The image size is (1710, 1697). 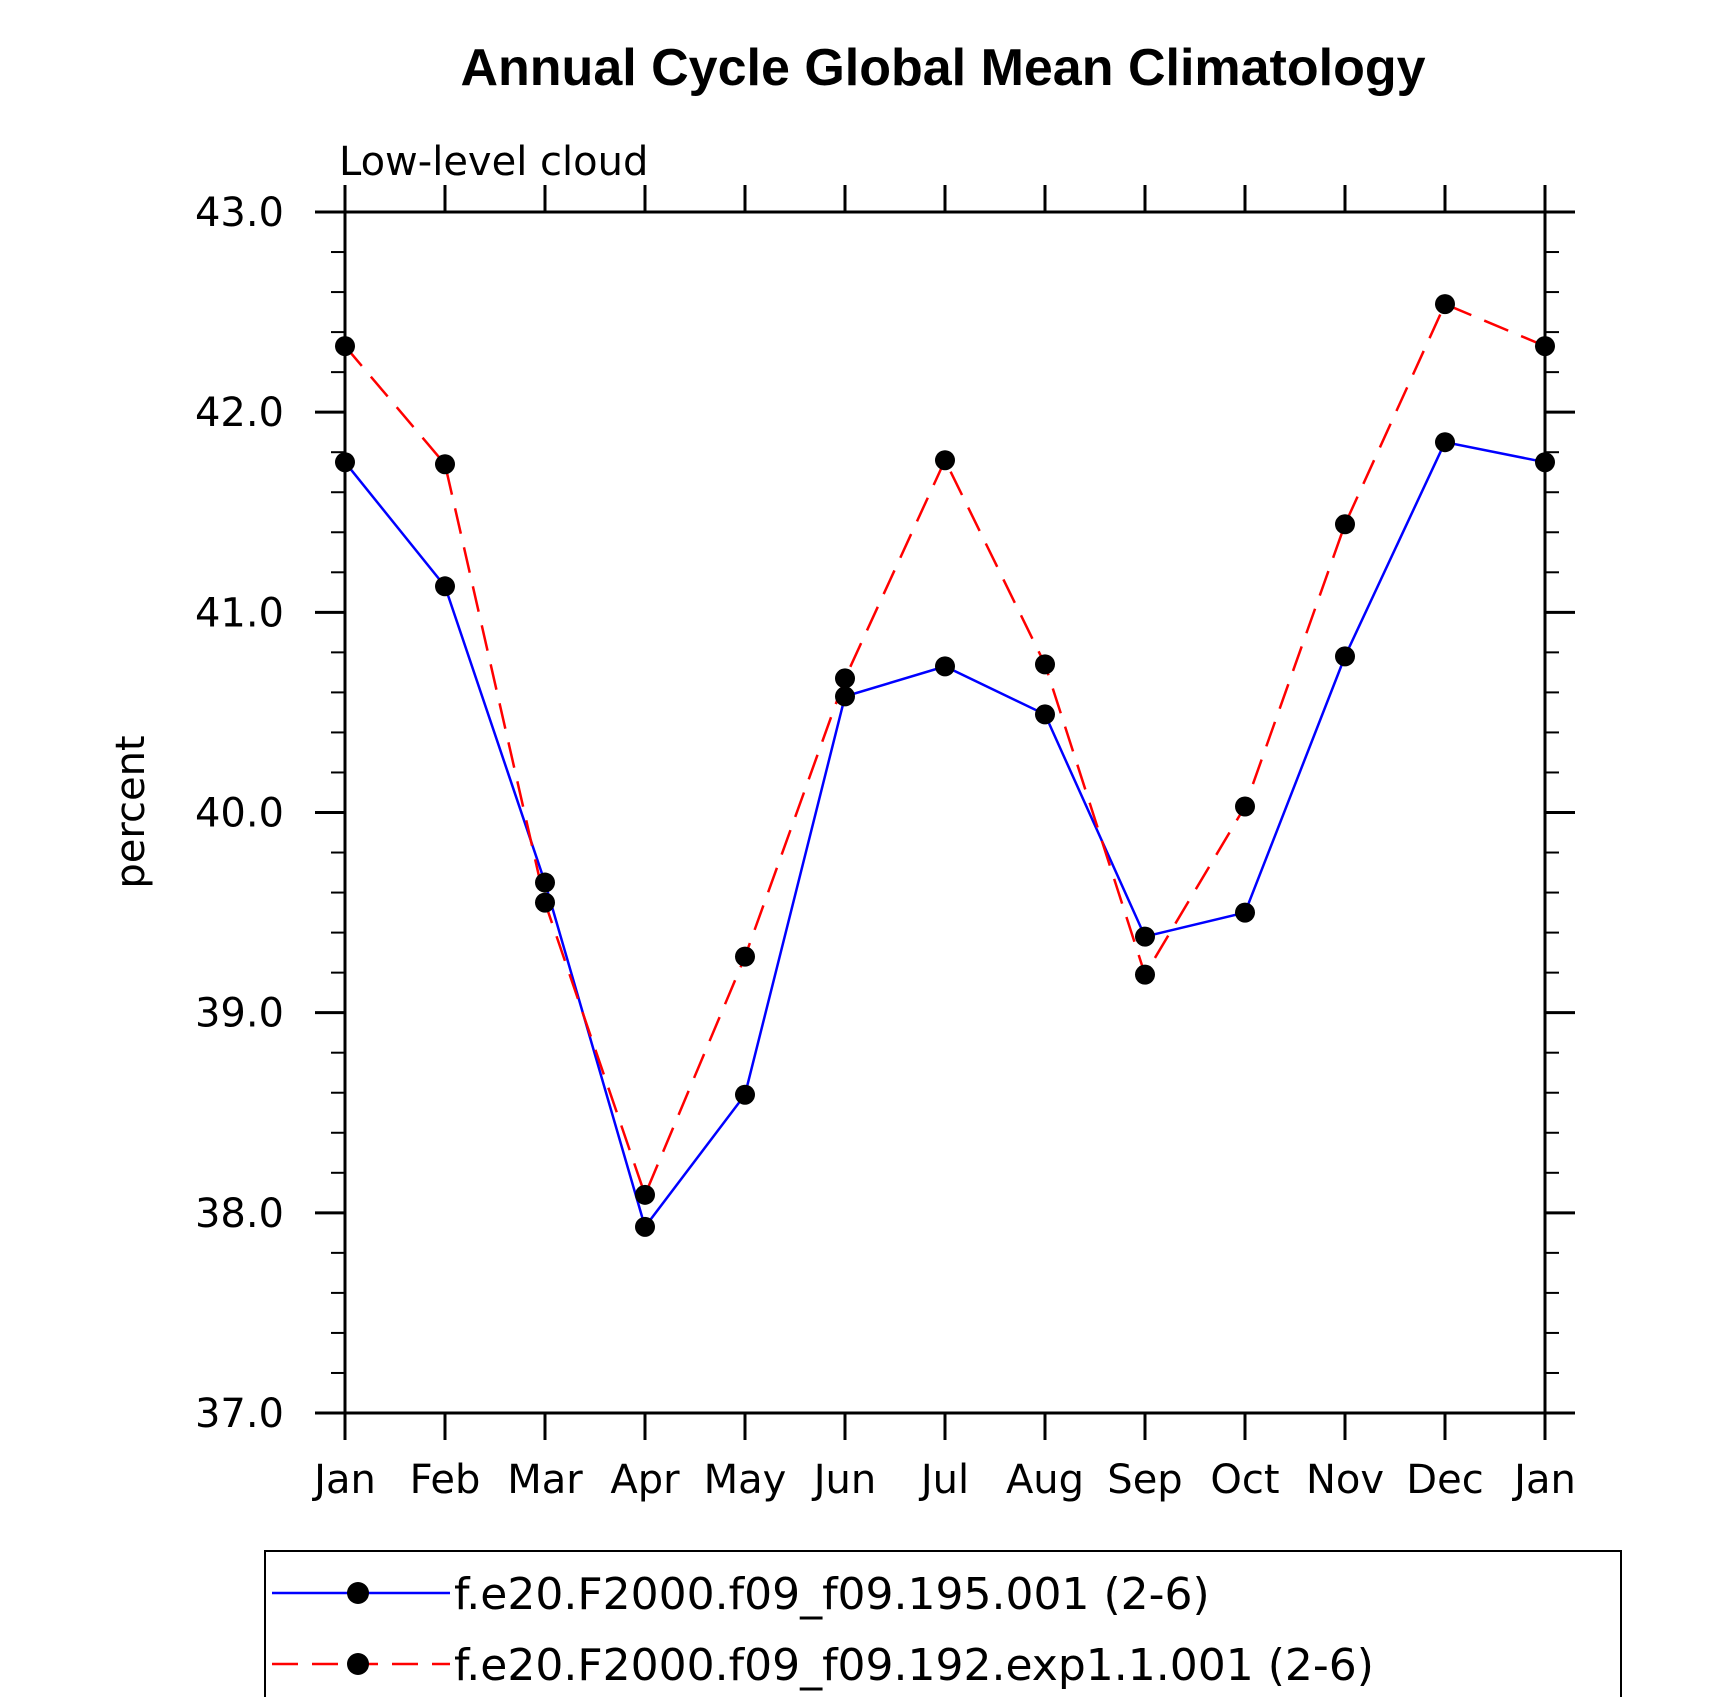 I want to click on x-tick-label: Jul, so click(x=943, y=1480).